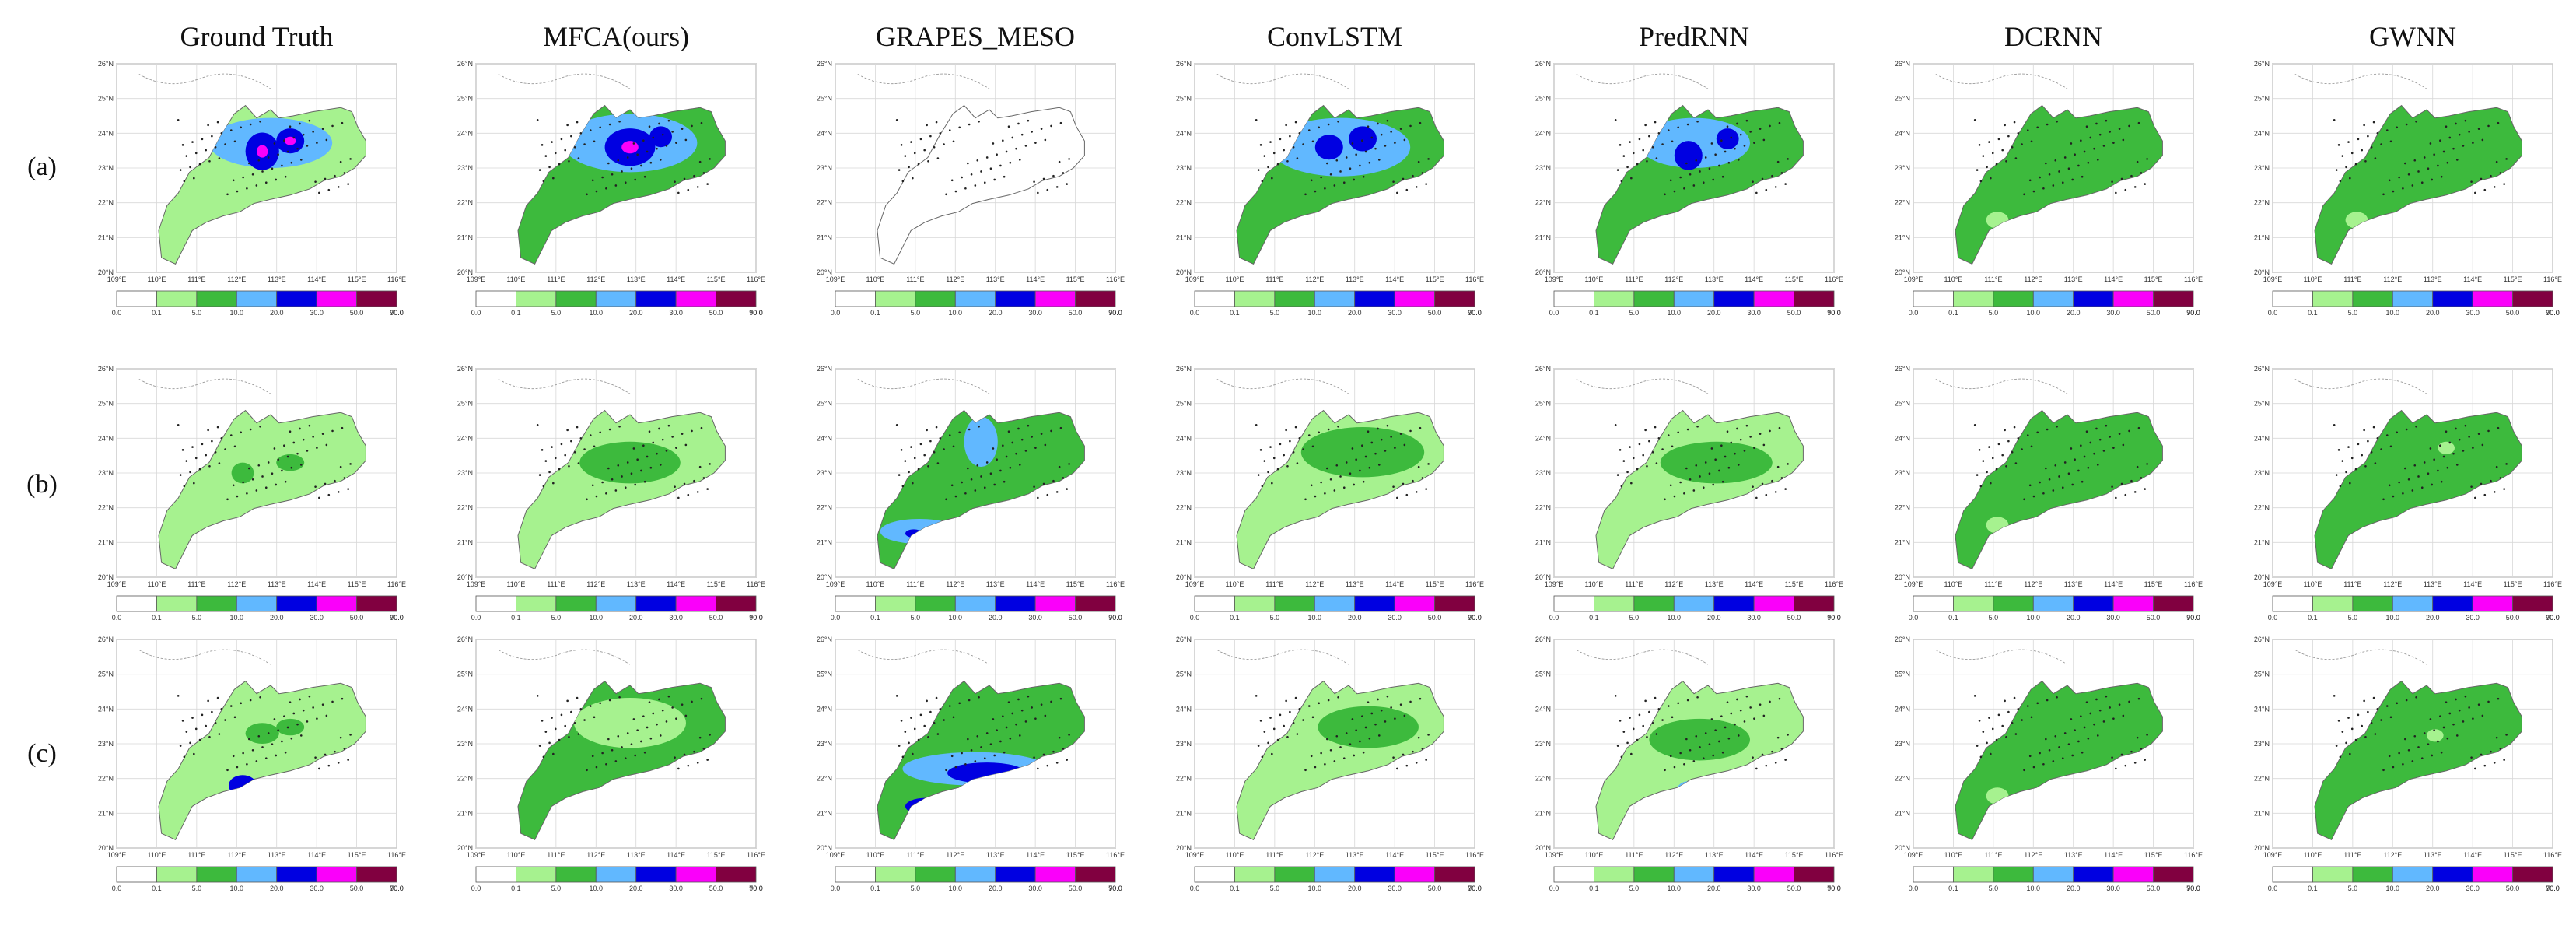 Image resolution: width=2576 pixels, height=925 pixels. Describe the element at coordinates (1834, 888) in the screenshot. I see `colorbar-tick-label: 90.0` at that location.